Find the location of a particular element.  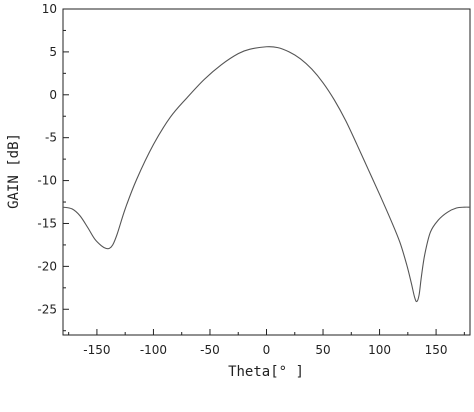

x-axis-title: Theta[° ] is located at coordinates (266, 372).